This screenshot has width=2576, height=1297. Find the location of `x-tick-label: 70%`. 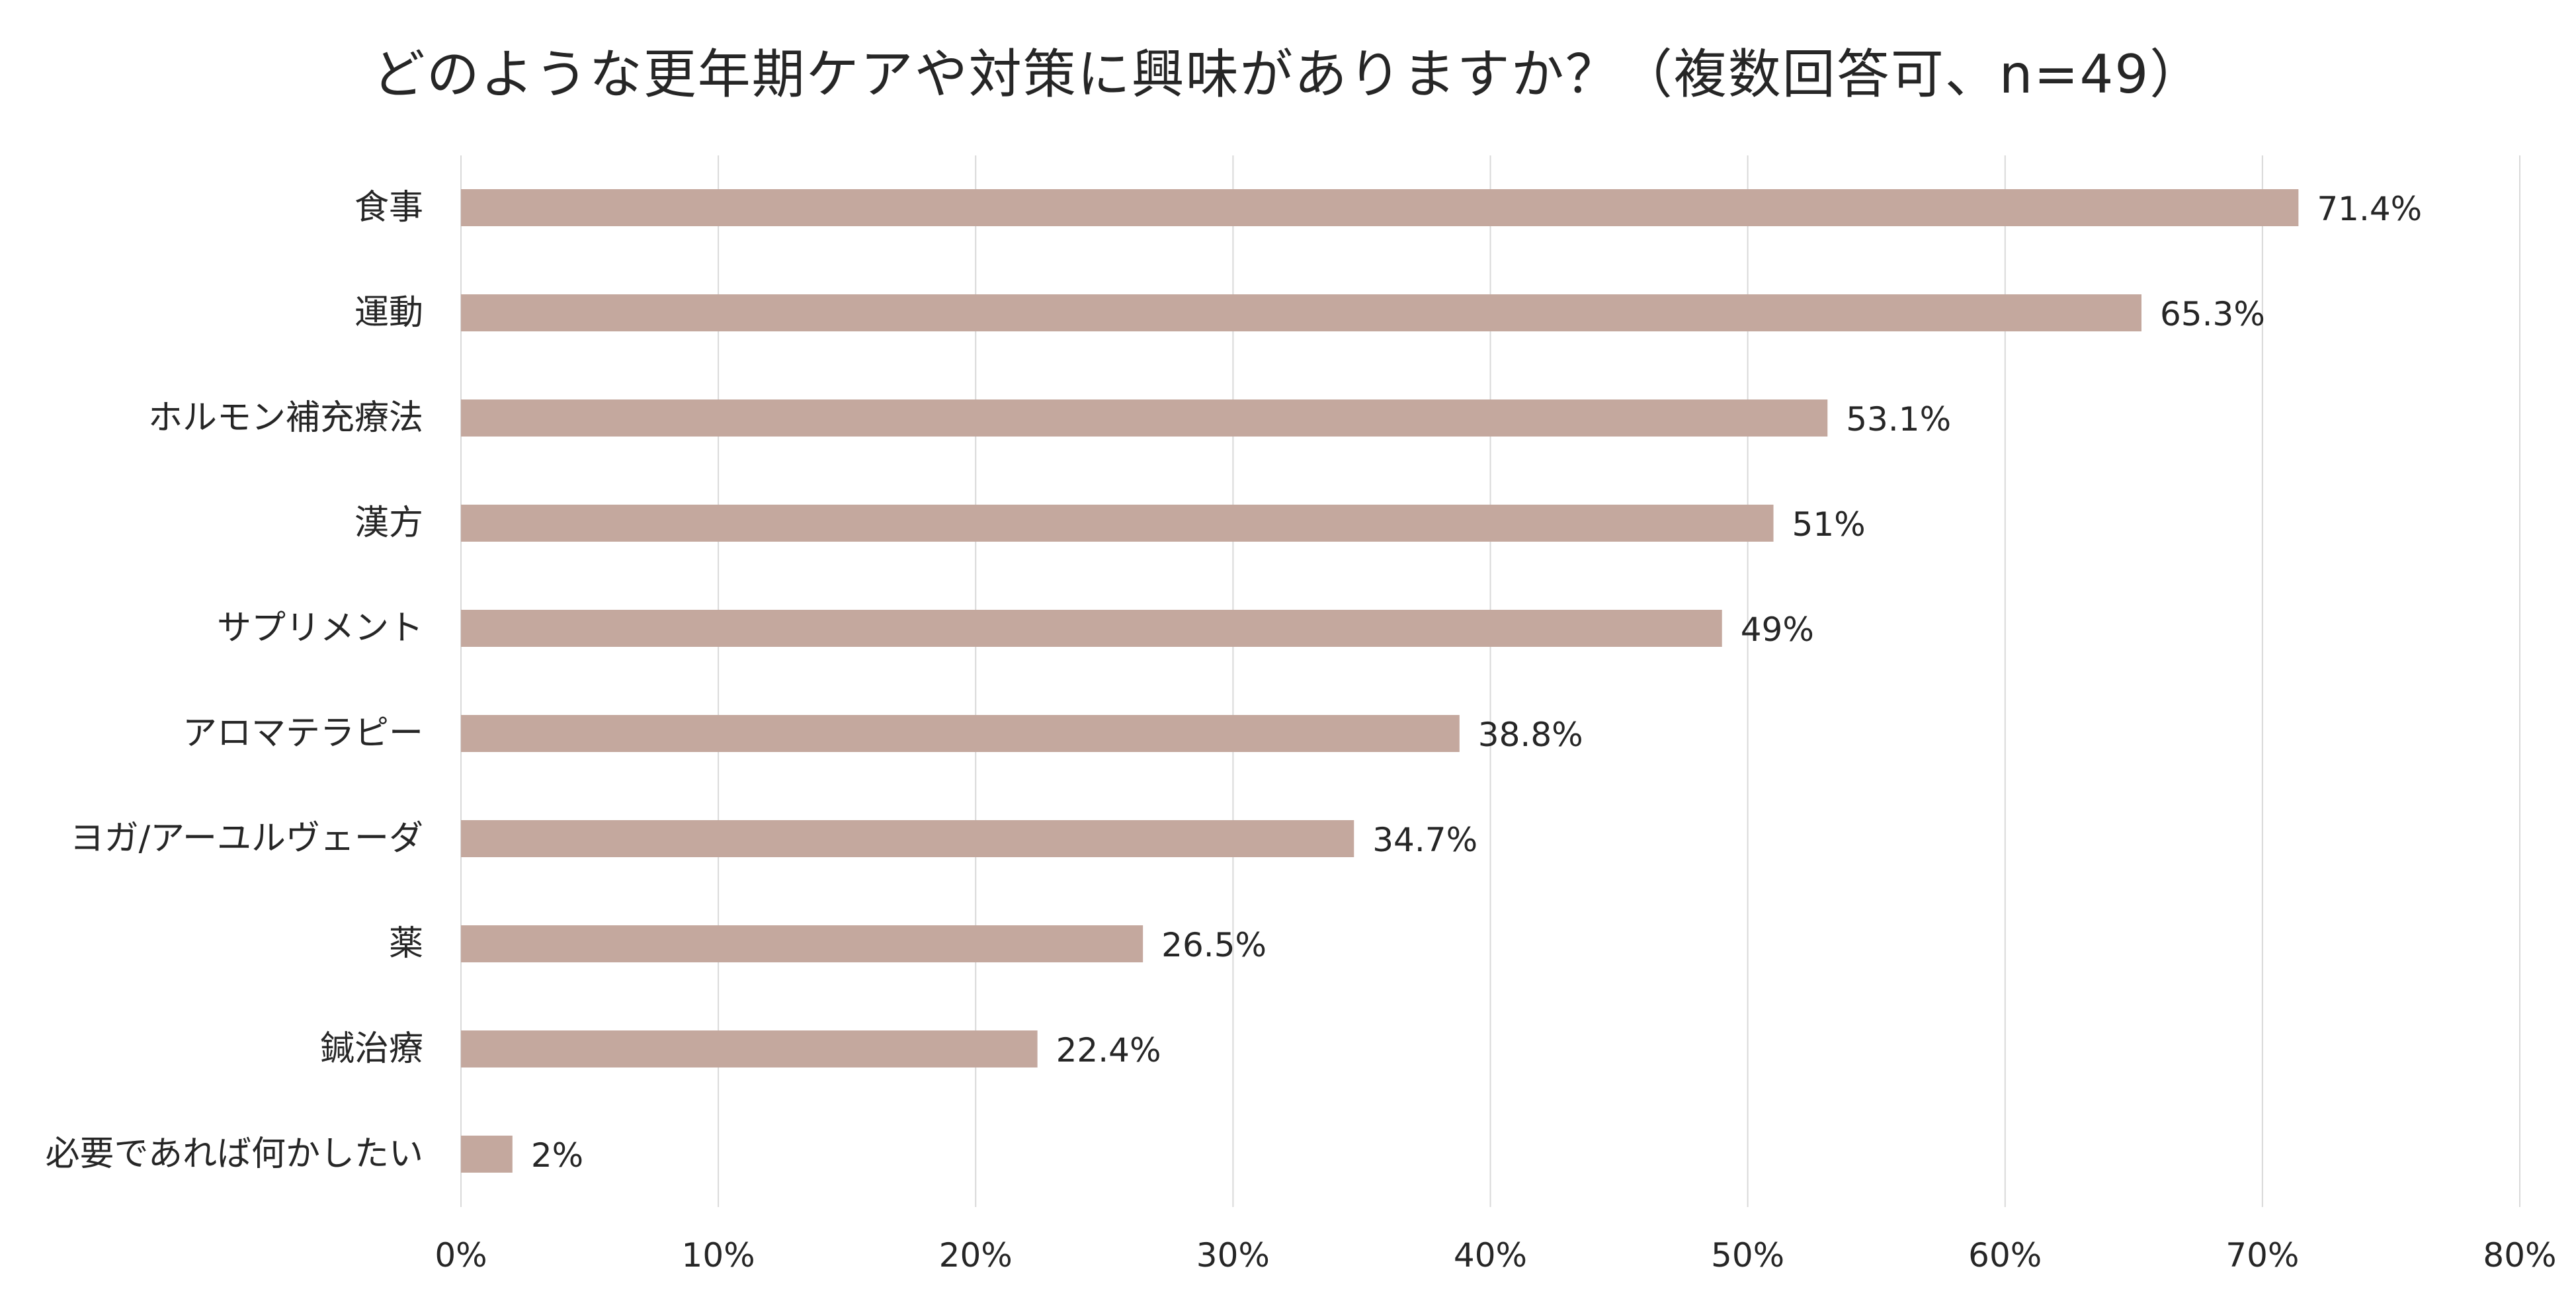

x-tick-label: 70% is located at coordinates (2262, 1255).